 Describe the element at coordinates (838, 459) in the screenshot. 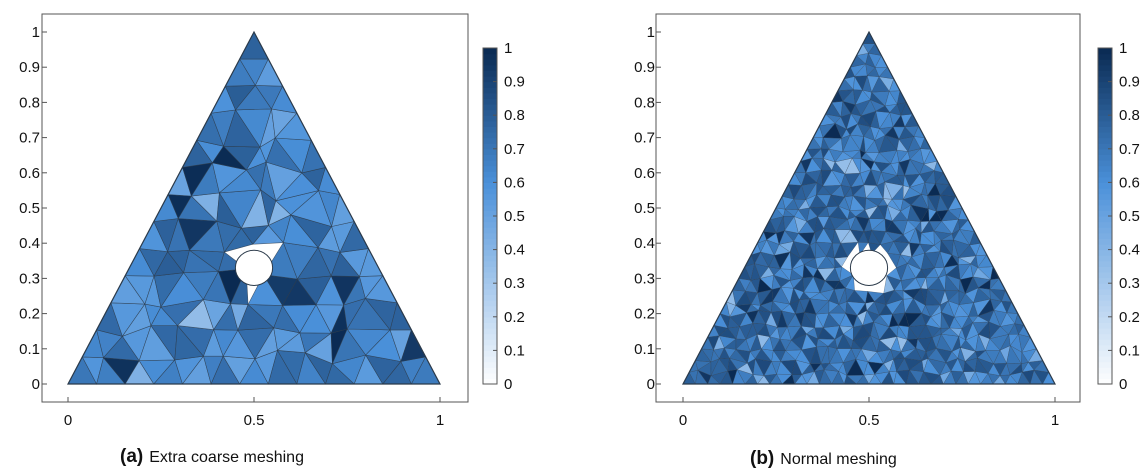

I see `caption-b-text: Normal meshing` at that location.